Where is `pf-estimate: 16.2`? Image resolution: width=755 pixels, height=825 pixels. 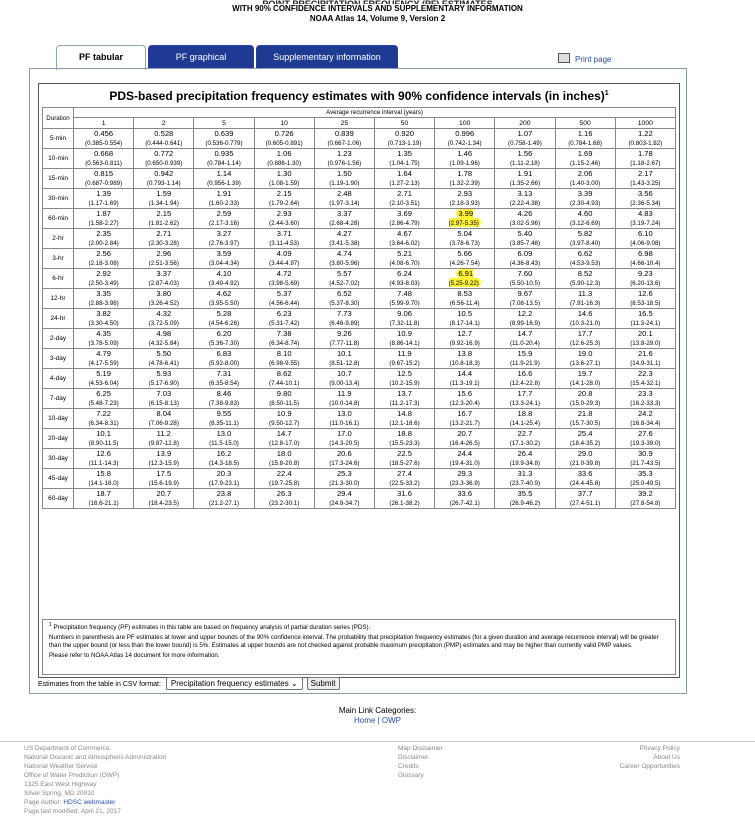
pf-estimate: 16.2 is located at coordinates (224, 453).